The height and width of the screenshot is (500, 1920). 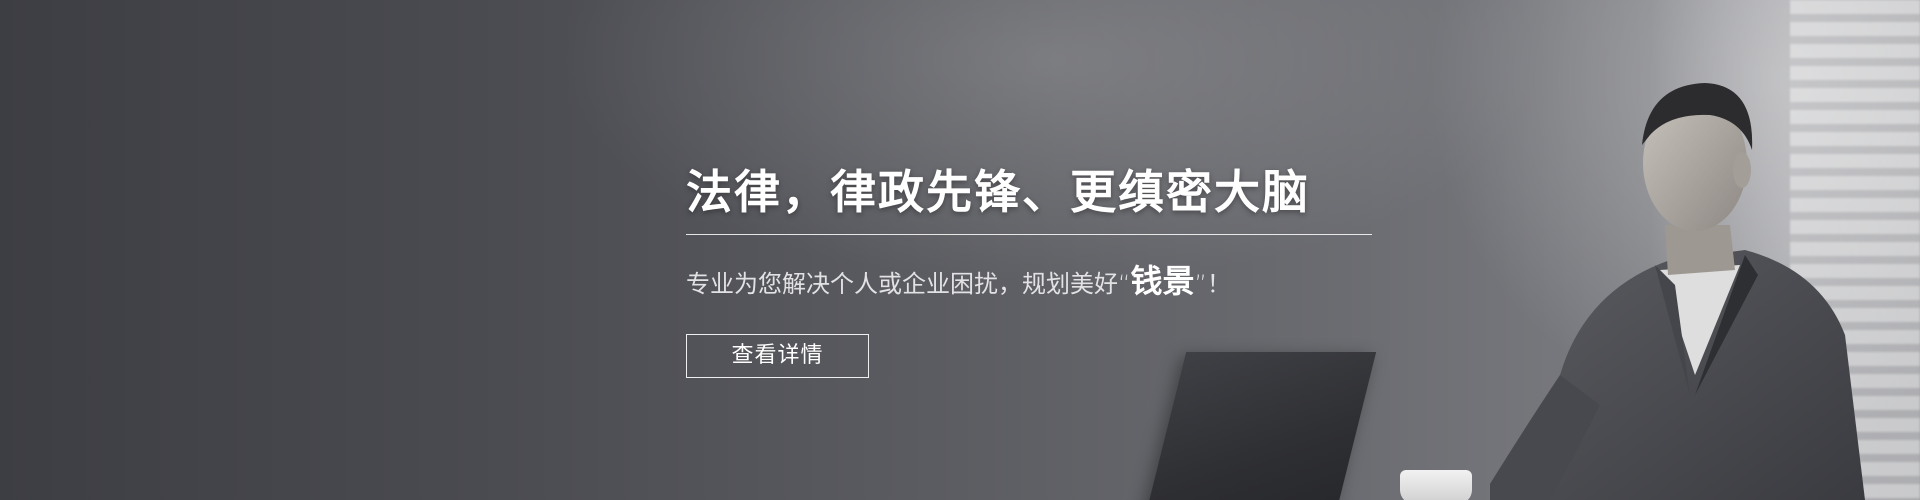 I want to click on title-divider, so click(x=1029, y=234).